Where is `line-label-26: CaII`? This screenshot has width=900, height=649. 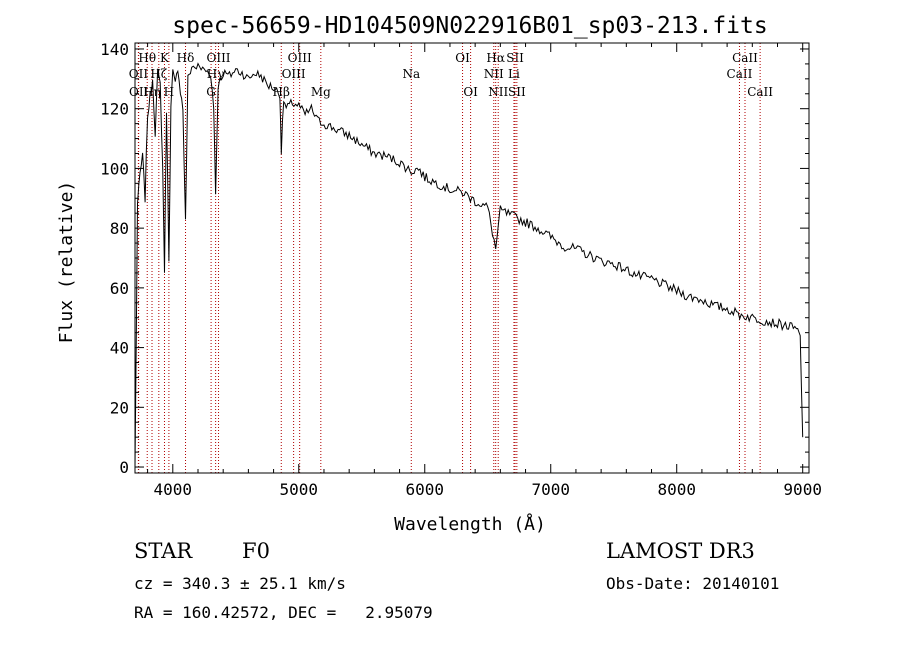
line-label-26: CaII is located at coordinates (760, 92).